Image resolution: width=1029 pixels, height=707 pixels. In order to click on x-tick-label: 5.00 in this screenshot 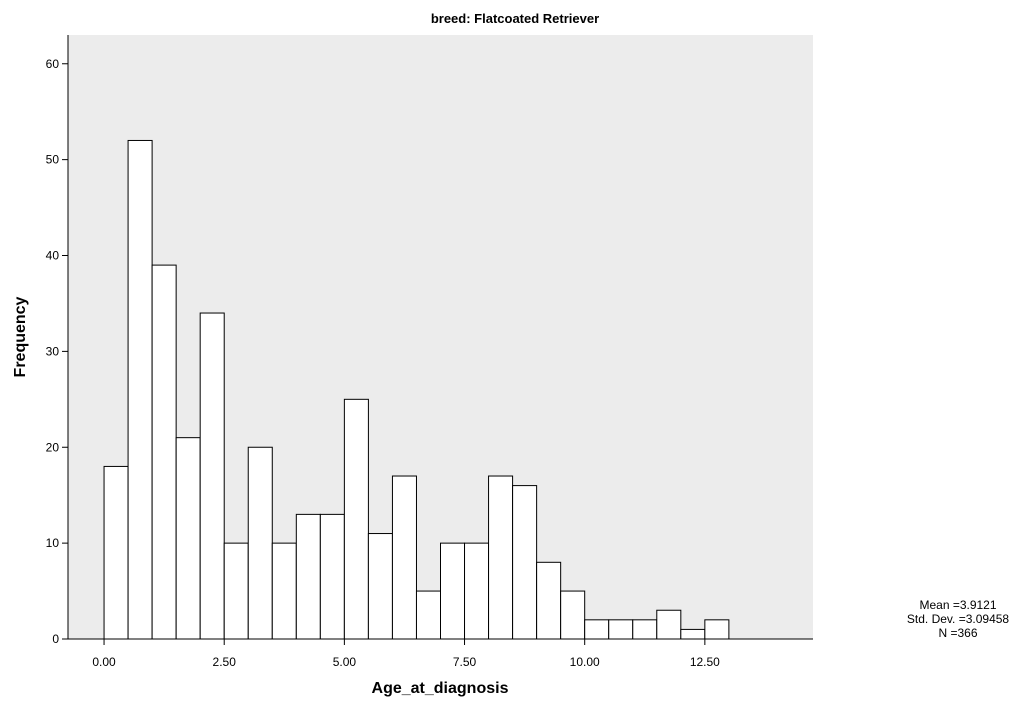, I will do `click(345, 662)`.